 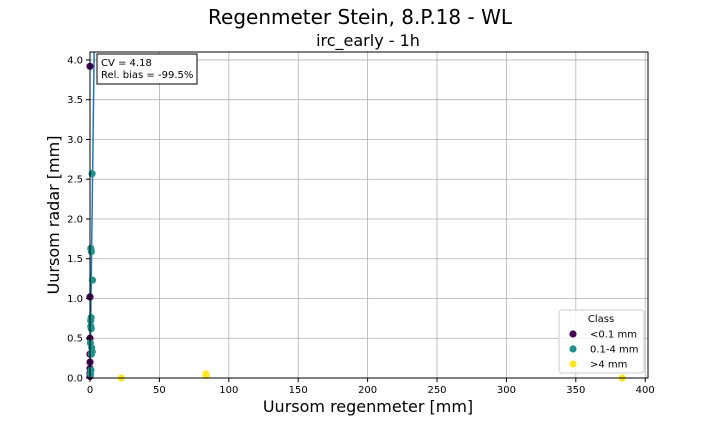 What do you see at coordinates (228, 390) in the screenshot?
I see `x-tick-label: 100` at bounding box center [228, 390].